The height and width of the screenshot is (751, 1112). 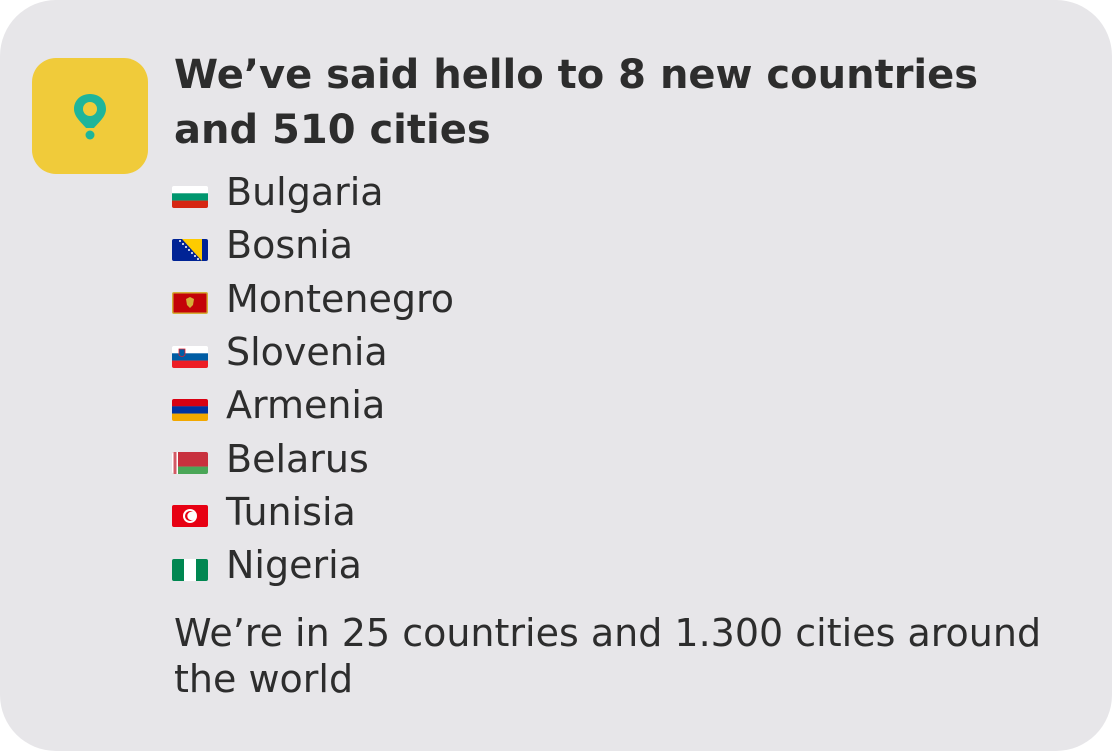 I want to click on list-item-slovenia: Slovenia, so click(x=313, y=352).